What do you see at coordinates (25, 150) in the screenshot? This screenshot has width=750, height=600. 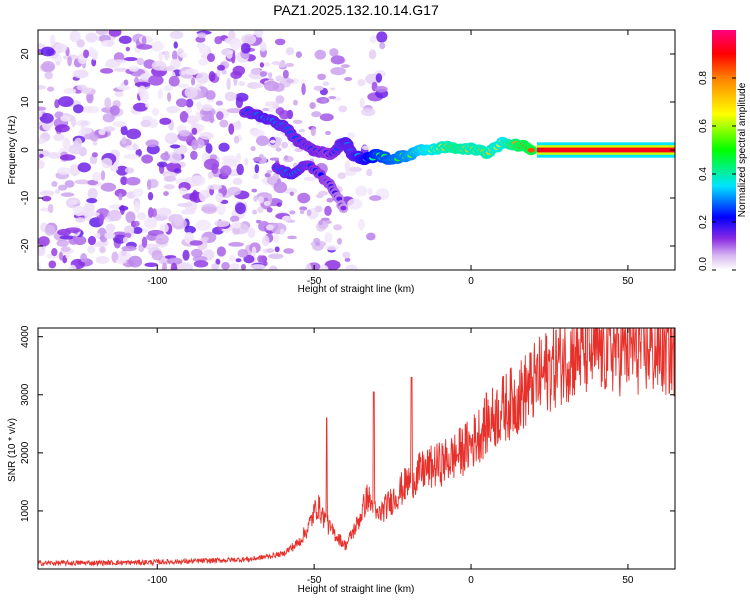 I see `y-tick-label: 0` at bounding box center [25, 150].